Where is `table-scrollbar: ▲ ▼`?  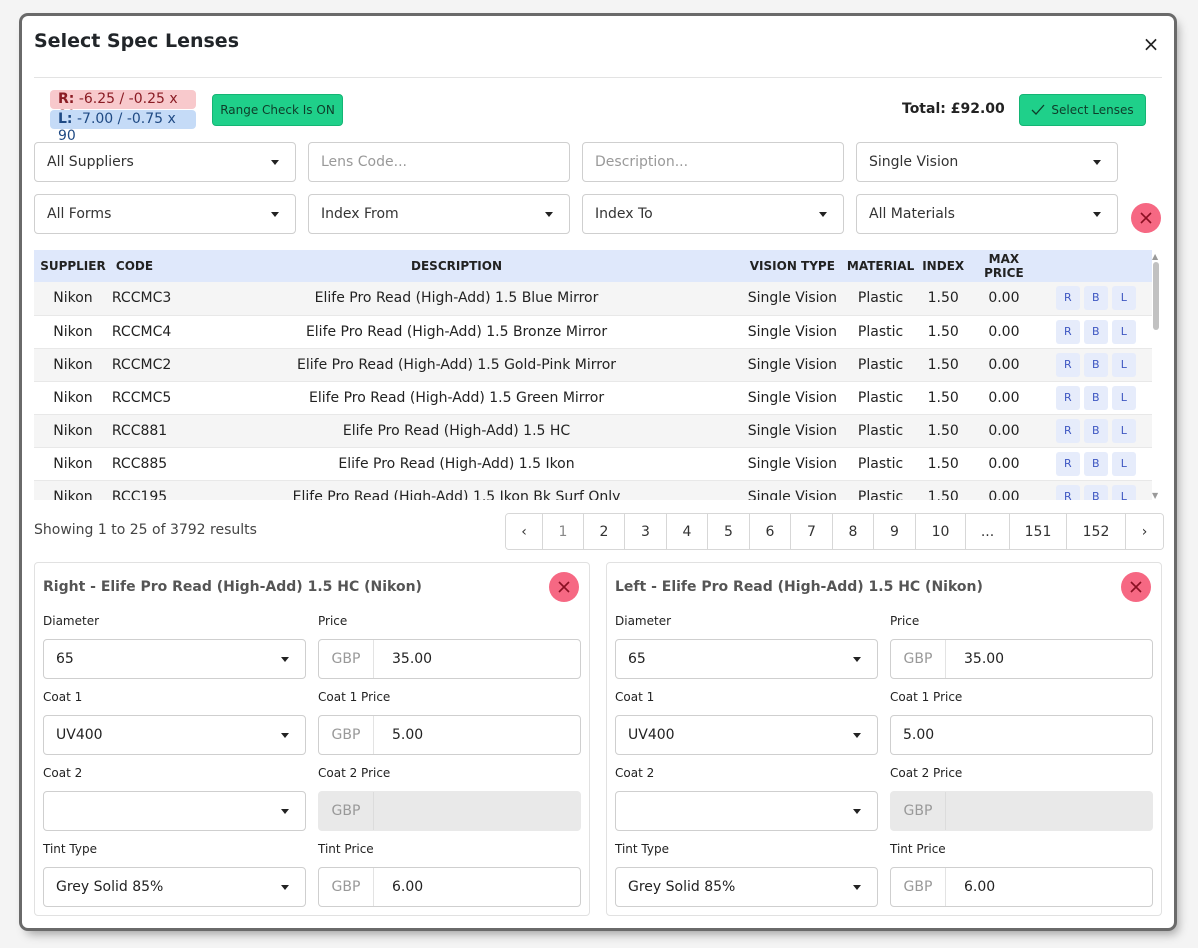 table-scrollbar: ▲ ▼ is located at coordinates (1156, 376).